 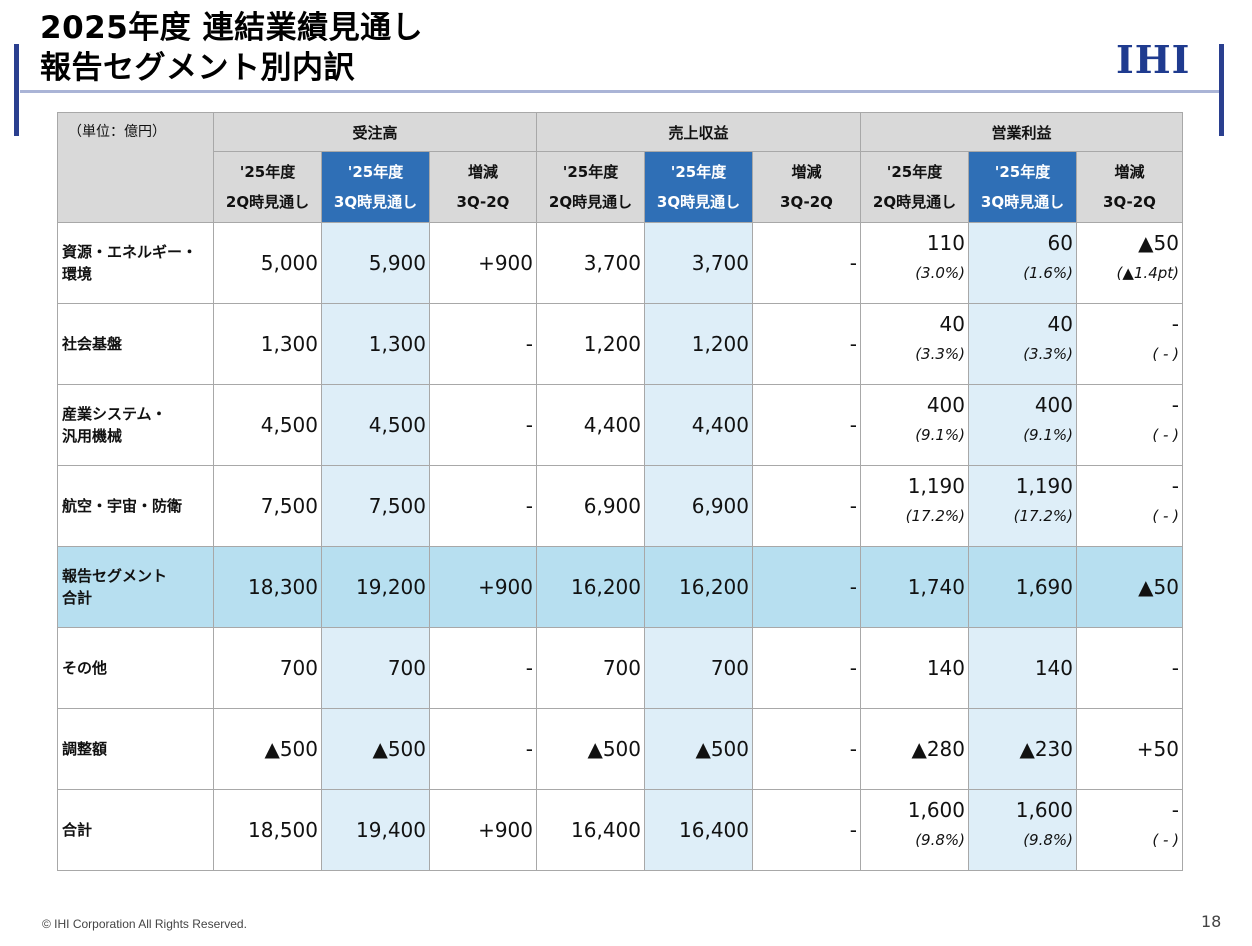 I want to click on orders-cell: 5,000, so click(x=267, y=263).